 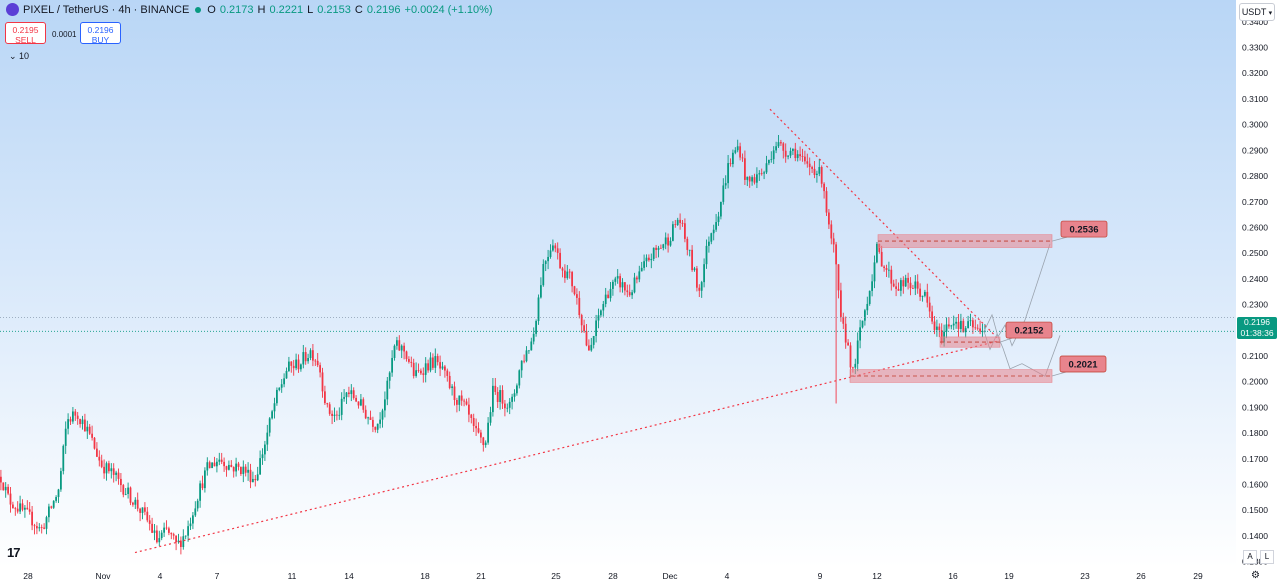 What do you see at coordinates (1254, 12) in the screenshot?
I see `currency-label: USDT` at bounding box center [1254, 12].